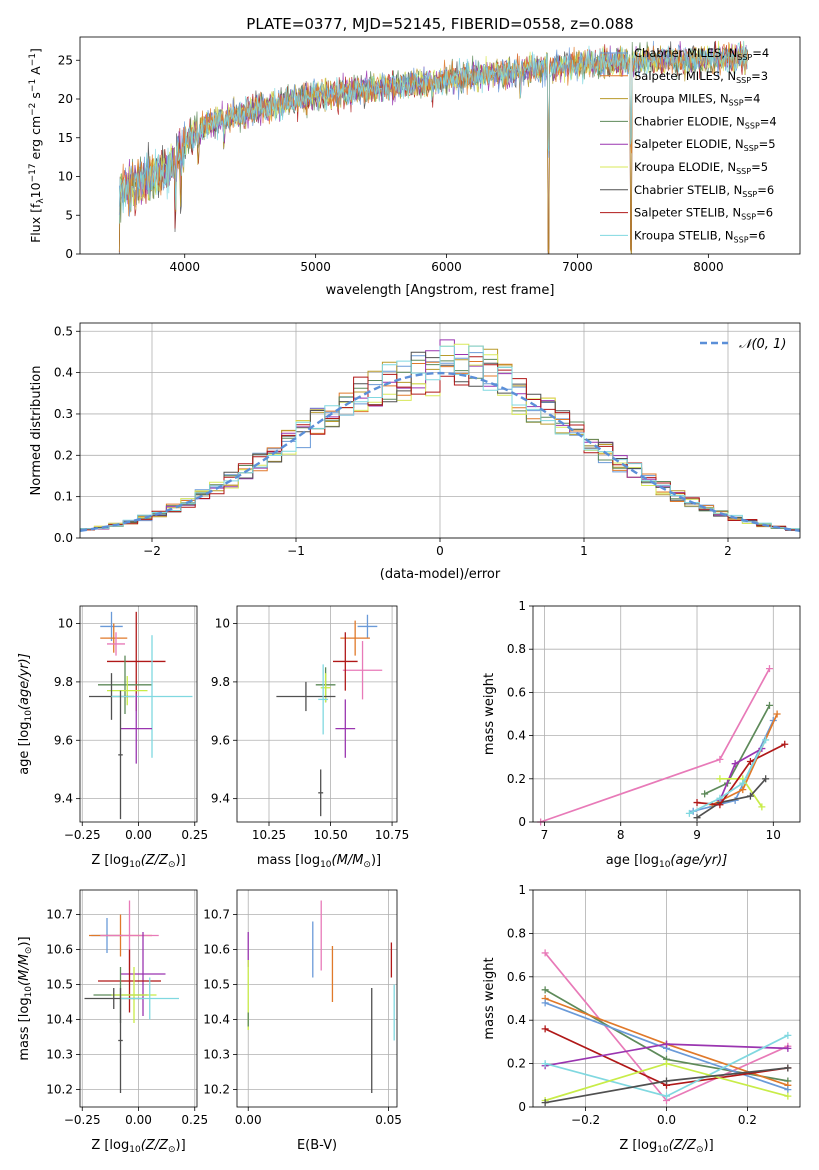 The height and width of the screenshot is (1170, 819). What do you see at coordinates (708, 267) in the screenshot?
I see `x-tick-label: 8000` at bounding box center [708, 267].